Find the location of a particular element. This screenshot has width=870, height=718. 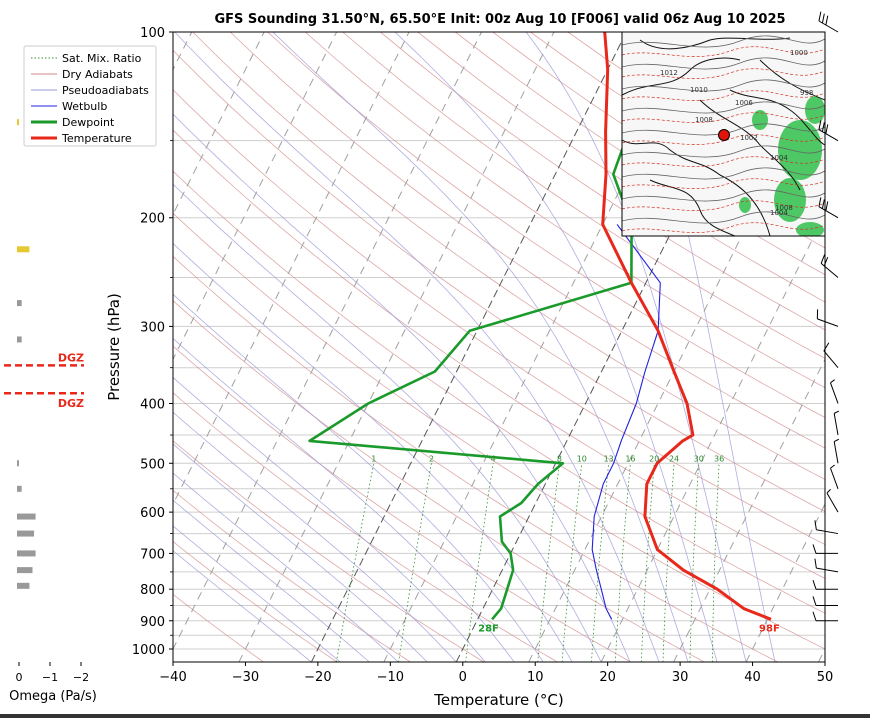

map-isobar-label: 998 is located at coordinates (806, 93).